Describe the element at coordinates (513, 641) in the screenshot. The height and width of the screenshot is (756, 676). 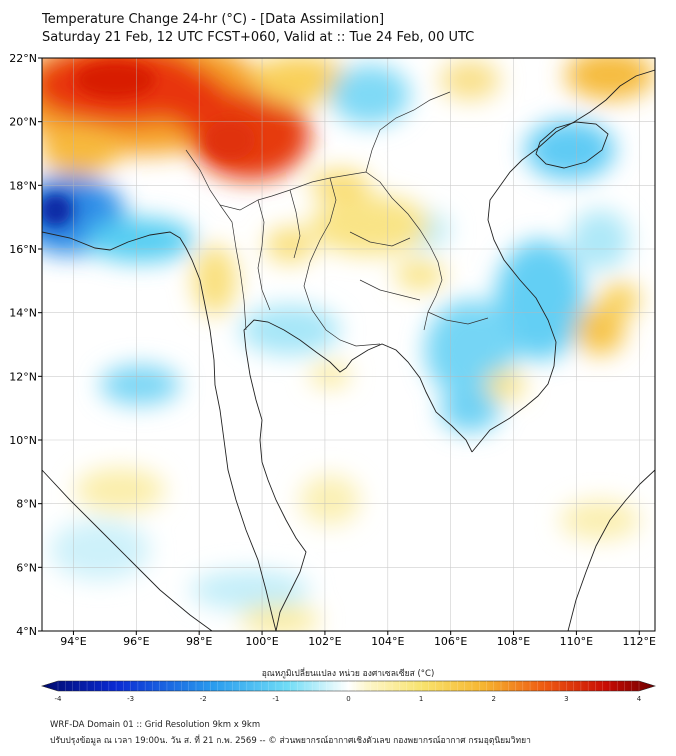
I see `lon-label: 108°E` at that location.